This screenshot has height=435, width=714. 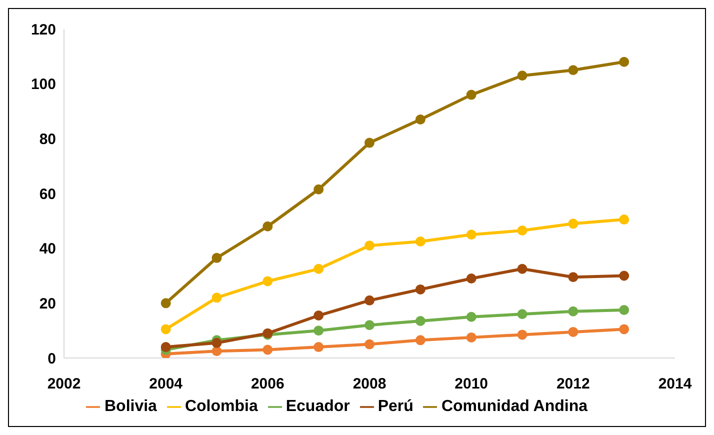 What do you see at coordinates (166, 384) in the screenshot?
I see `x-tick-label: 2004` at bounding box center [166, 384].